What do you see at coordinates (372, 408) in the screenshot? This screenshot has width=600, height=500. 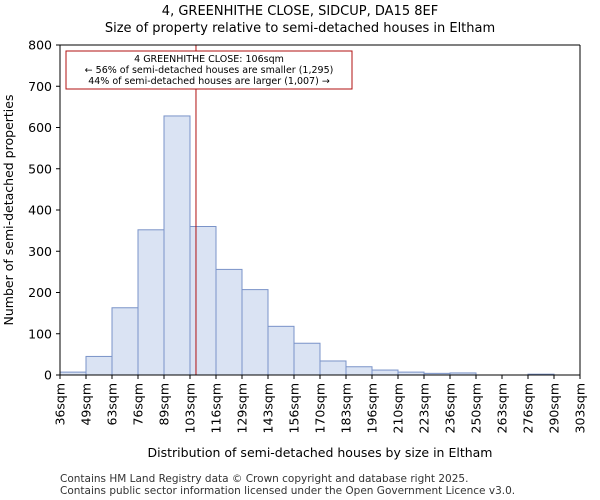 I see `x-tick-label: 196sqm` at bounding box center [372, 408].